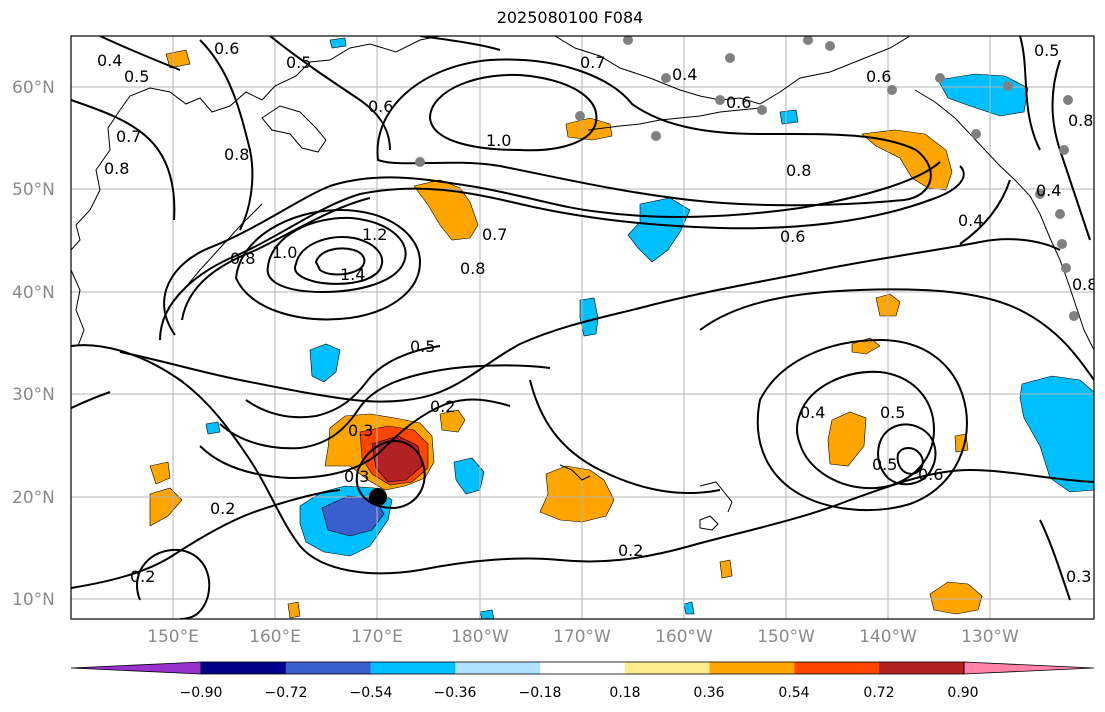 Image resolution: width=1105 pixels, height=712 pixels. Describe the element at coordinates (582, 668) in the screenshot. I see `colorbar` at that location.